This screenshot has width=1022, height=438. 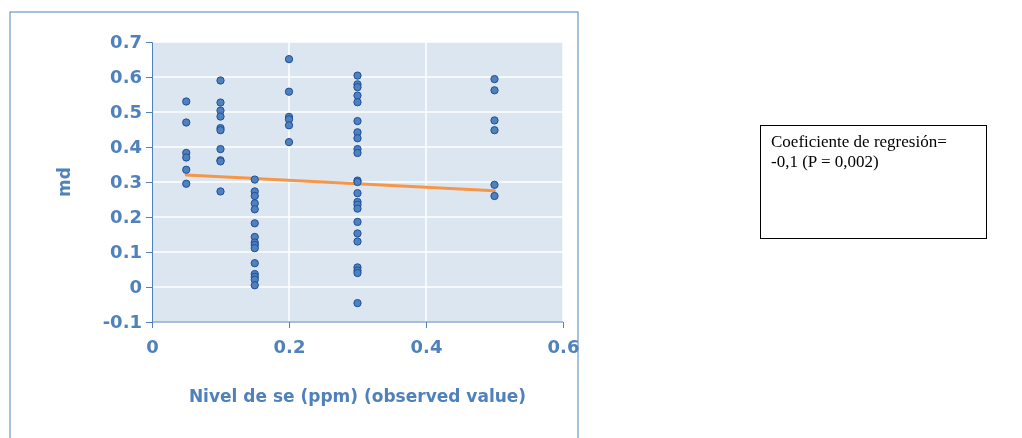 What do you see at coordinates (126, 252) in the screenshot?
I see `y-tick-label: 0.1` at bounding box center [126, 252].